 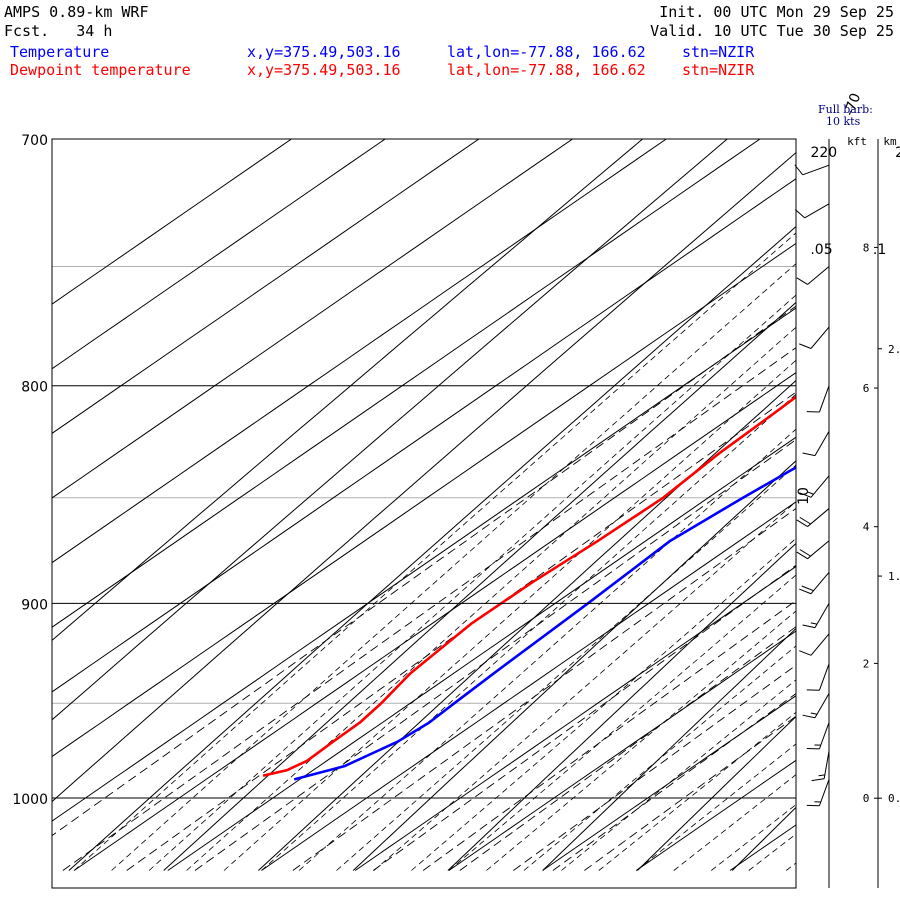 I want to click on legend-dewpoint-stn: stn=NZIR, so click(x=718, y=70).